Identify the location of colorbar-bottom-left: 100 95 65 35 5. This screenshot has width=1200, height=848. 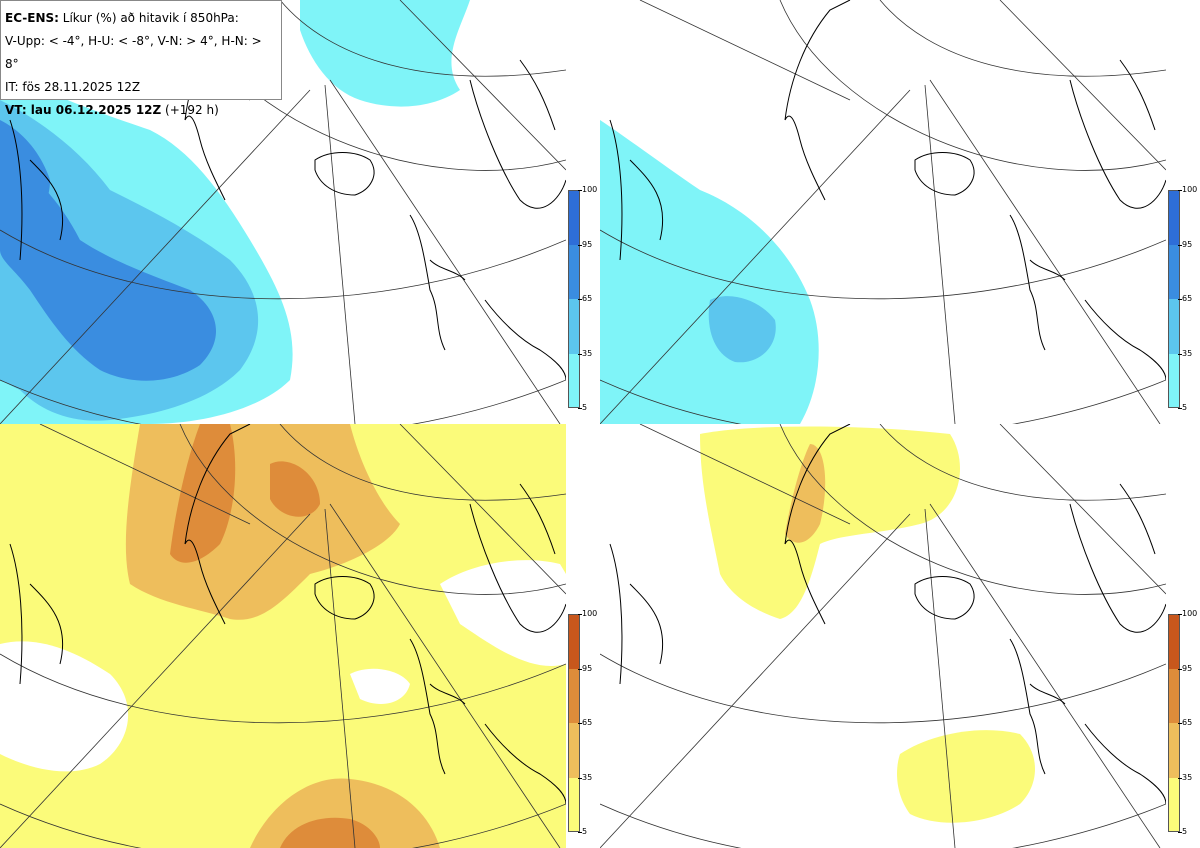
(582, 722).